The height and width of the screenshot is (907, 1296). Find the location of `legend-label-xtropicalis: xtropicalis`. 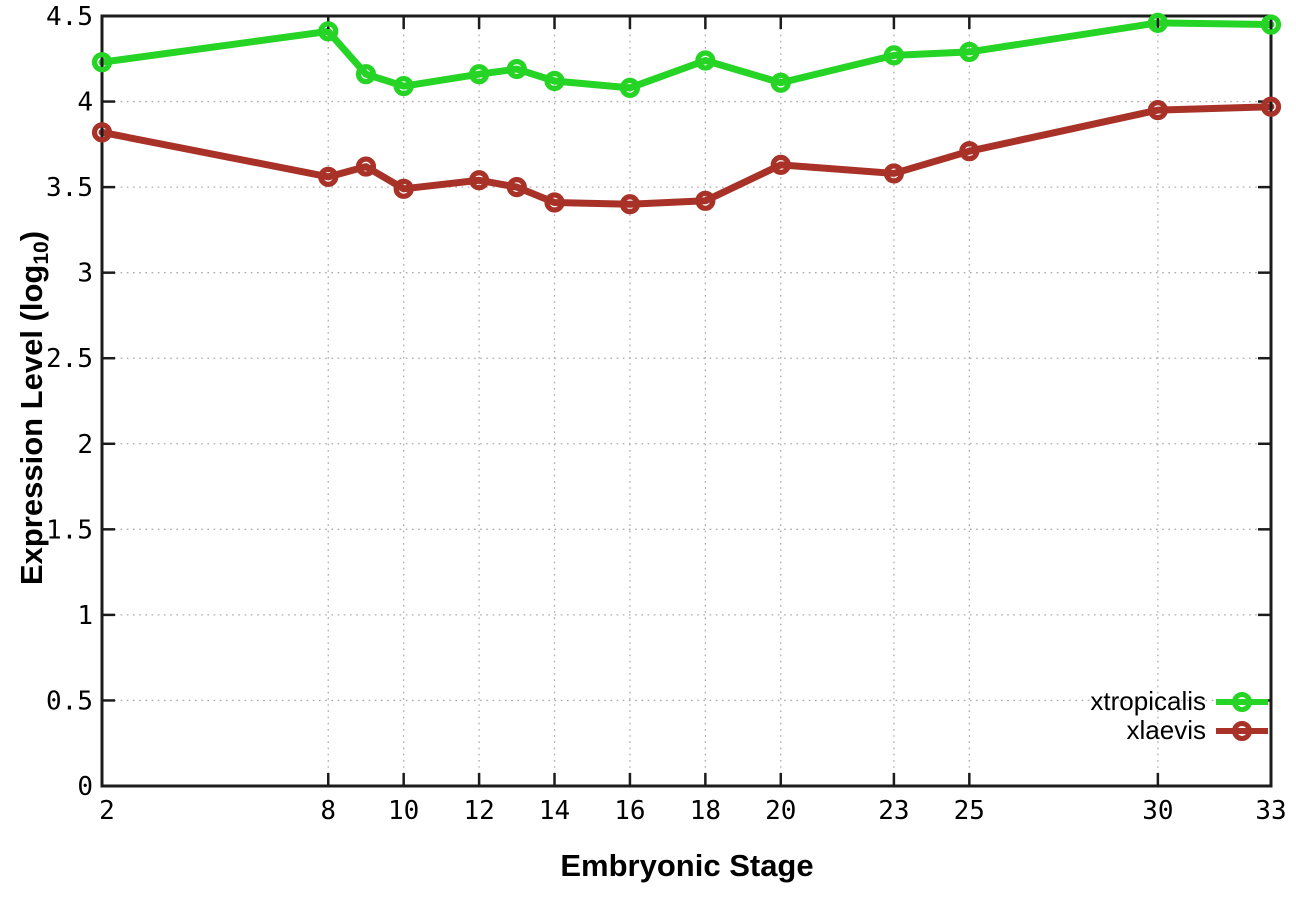

legend-label-xtropicalis: xtropicalis is located at coordinates (1148, 701).